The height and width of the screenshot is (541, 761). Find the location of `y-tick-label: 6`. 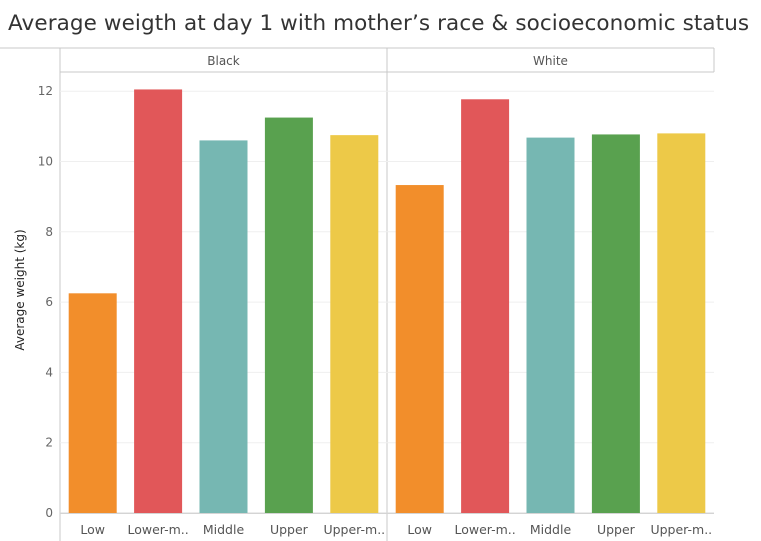

y-tick-label: 6 is located at coordinates (49, 302).